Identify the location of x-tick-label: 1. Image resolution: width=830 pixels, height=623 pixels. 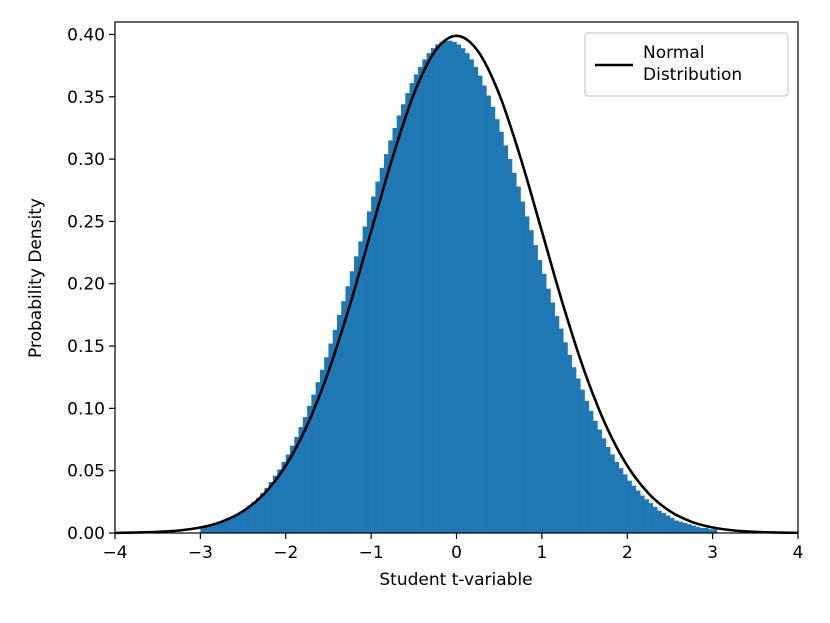
(541, 553).